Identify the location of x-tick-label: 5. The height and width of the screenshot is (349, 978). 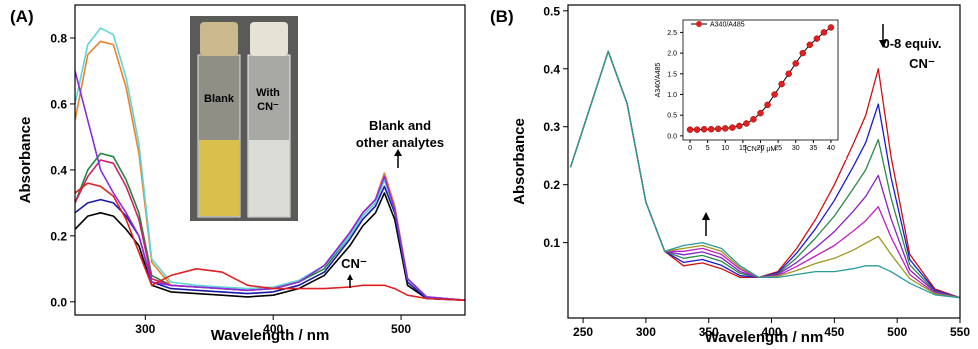
(708, 148).